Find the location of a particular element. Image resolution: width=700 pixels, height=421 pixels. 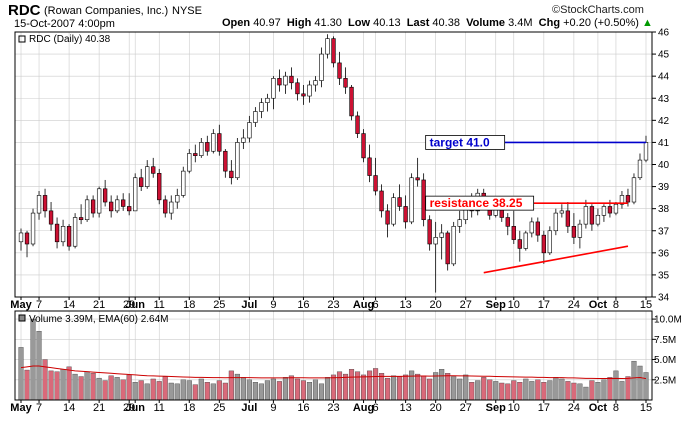

x-tick-label: 7 is located at coordinates (39, 305).